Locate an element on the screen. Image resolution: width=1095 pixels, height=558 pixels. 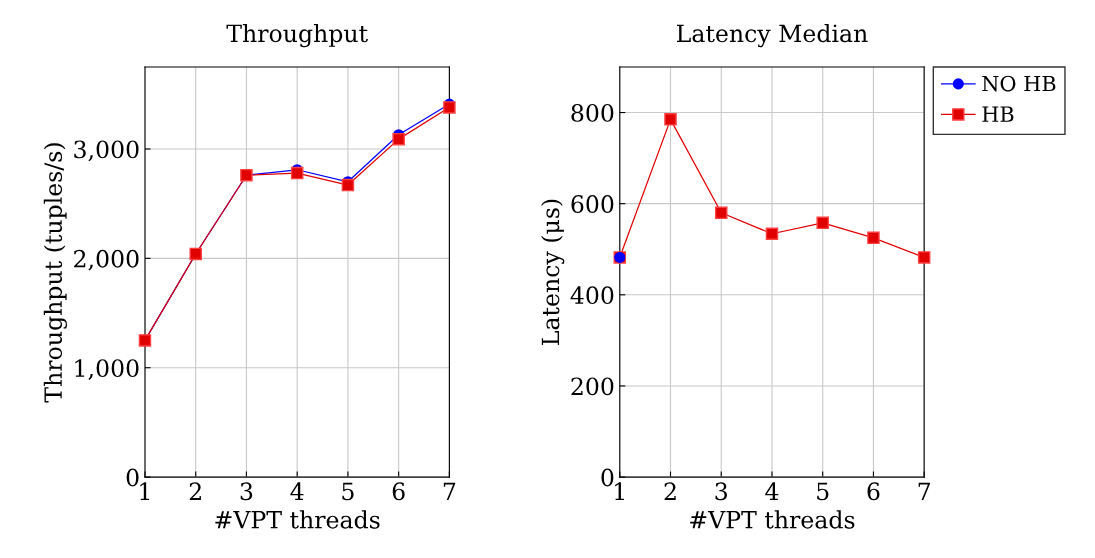
legend-label: NO HB is located at coordinates (1019, 83).